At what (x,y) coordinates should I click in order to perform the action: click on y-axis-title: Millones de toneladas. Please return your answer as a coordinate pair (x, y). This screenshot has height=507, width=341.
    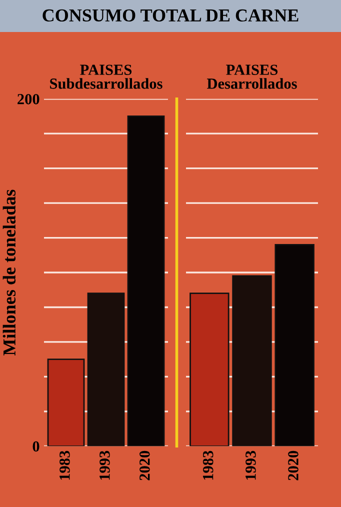
    Looking at the image, I should click on (9, 273).